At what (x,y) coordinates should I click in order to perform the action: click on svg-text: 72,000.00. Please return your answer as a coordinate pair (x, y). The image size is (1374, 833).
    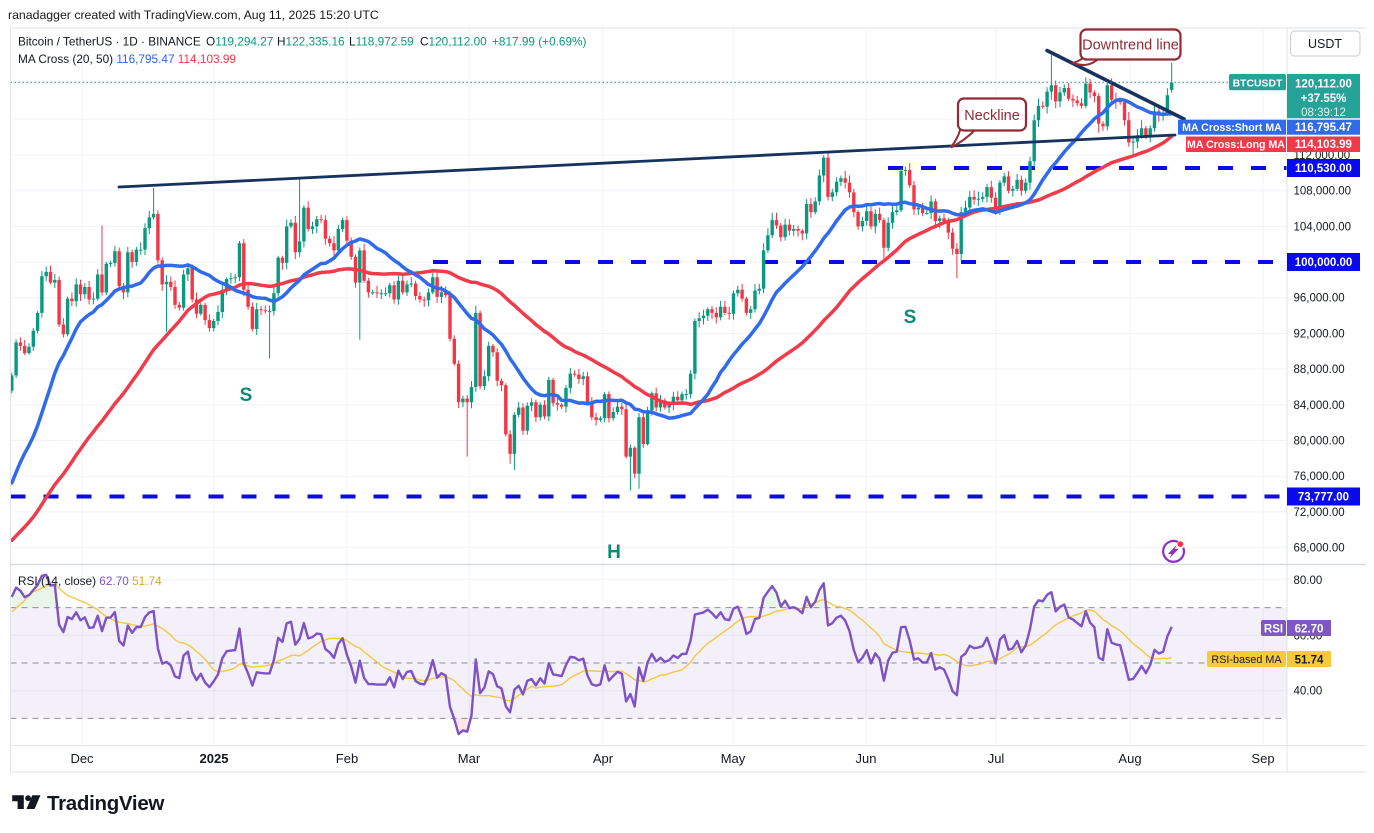
    Looking at the image, I should click on (1319, 513).